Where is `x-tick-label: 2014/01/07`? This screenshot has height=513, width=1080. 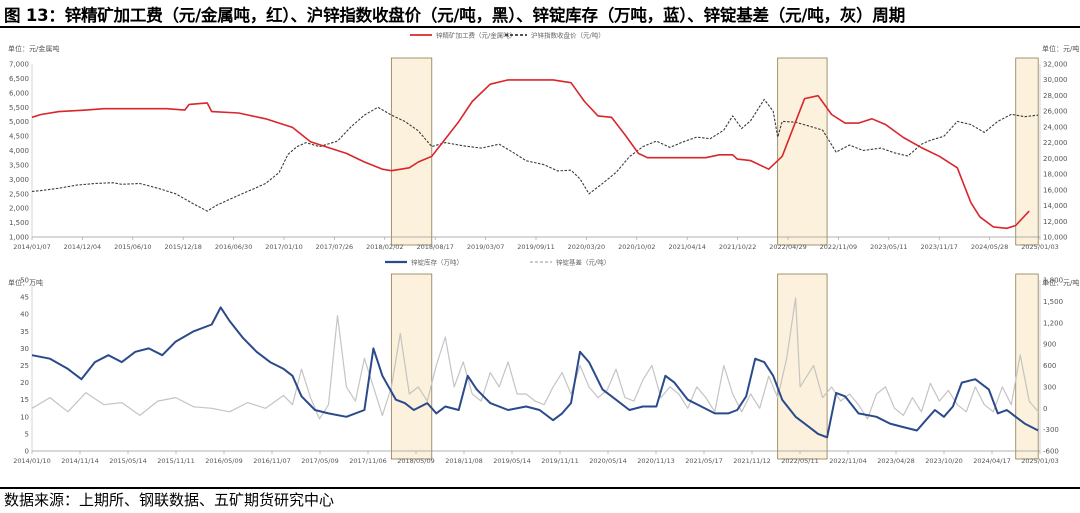
x-tick-label: 2014/01/07 is located at coordinates (31, 247).